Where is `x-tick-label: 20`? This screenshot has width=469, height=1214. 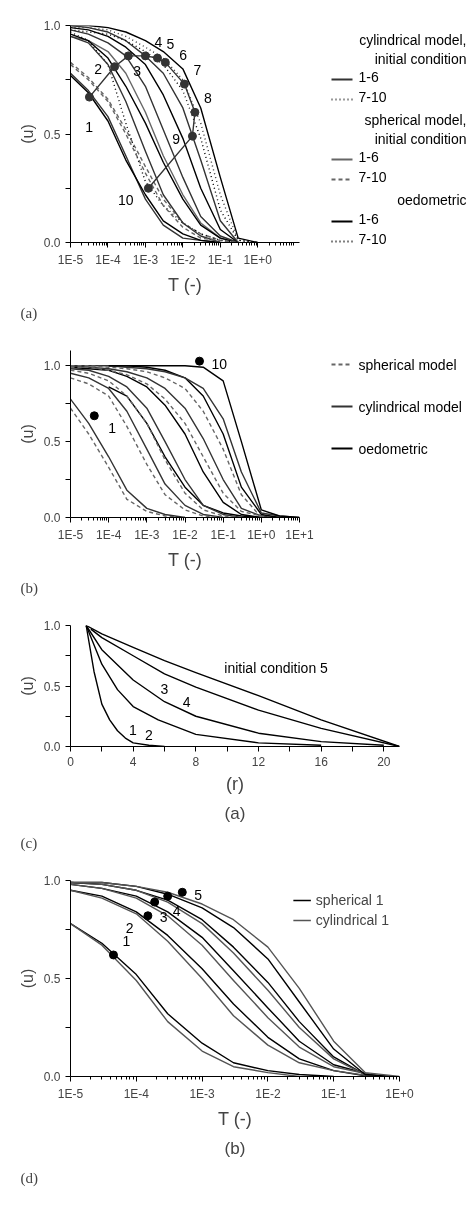
x-tick-label: 20 is located at coordinates (384, 761).